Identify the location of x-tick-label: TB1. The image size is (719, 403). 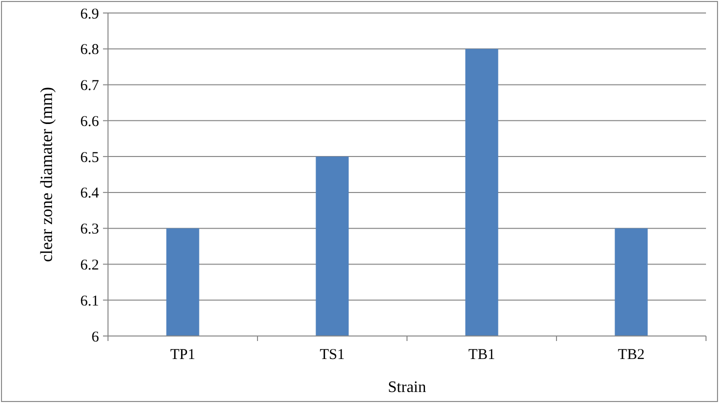
(482, 355).